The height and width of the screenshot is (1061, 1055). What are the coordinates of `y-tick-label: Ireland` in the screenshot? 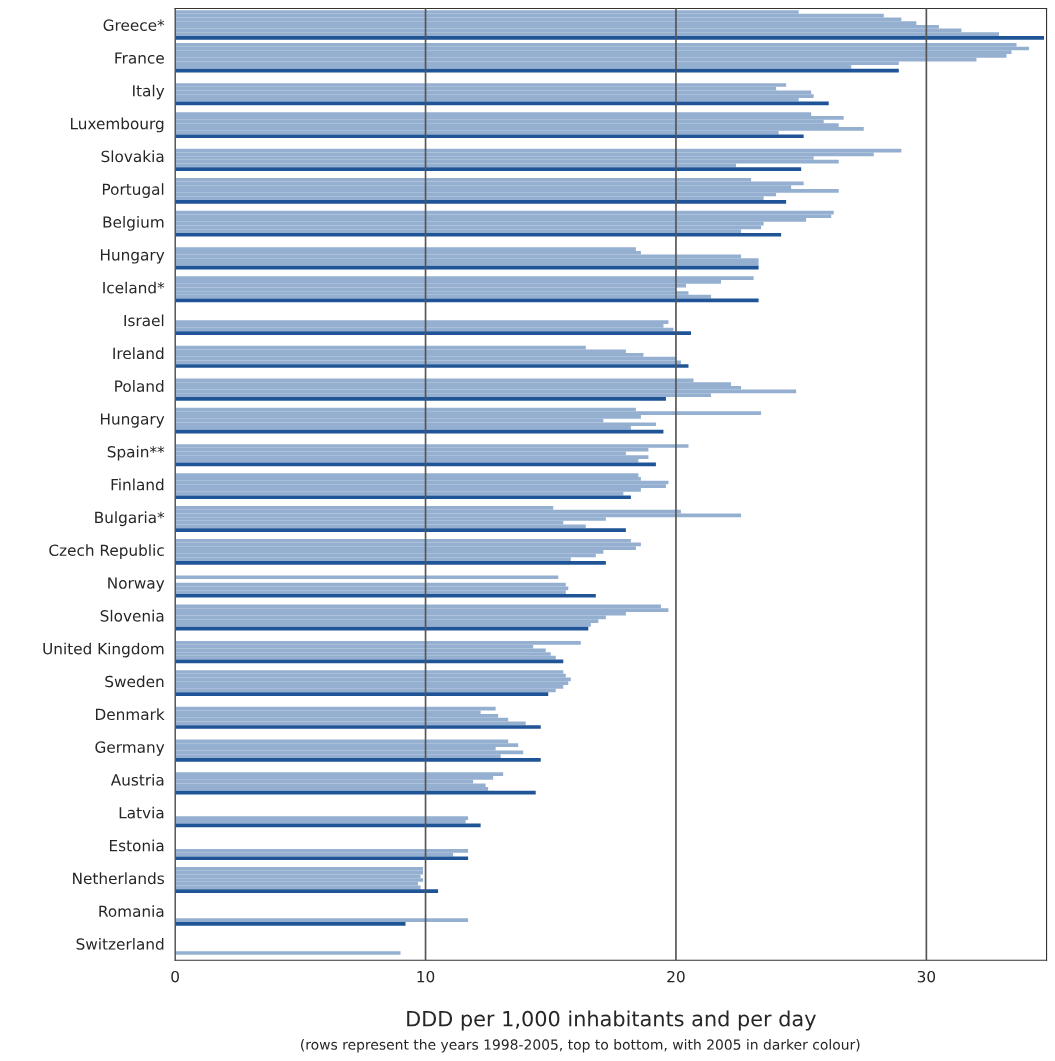 It's located at (138, 353).